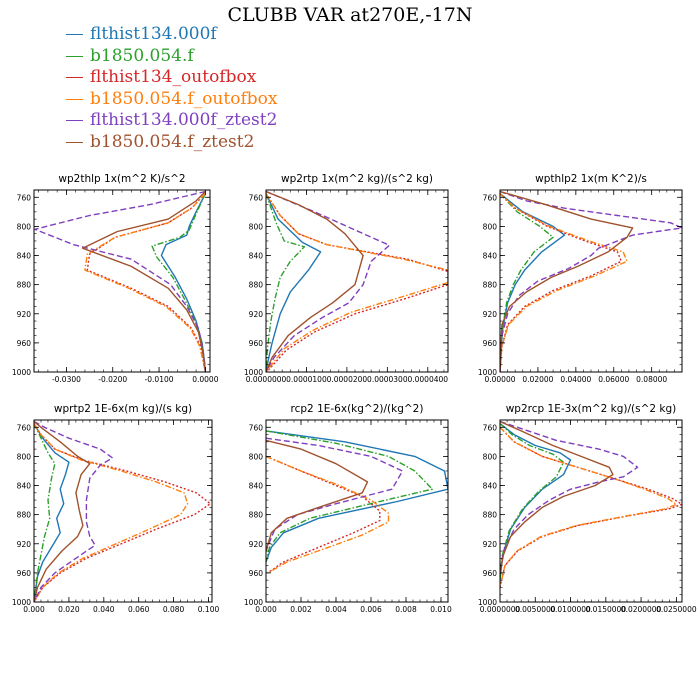  Describe the element at coordinates (112, 379) in the screenshot. I see `x-tick-label: -0.0200` at that location.